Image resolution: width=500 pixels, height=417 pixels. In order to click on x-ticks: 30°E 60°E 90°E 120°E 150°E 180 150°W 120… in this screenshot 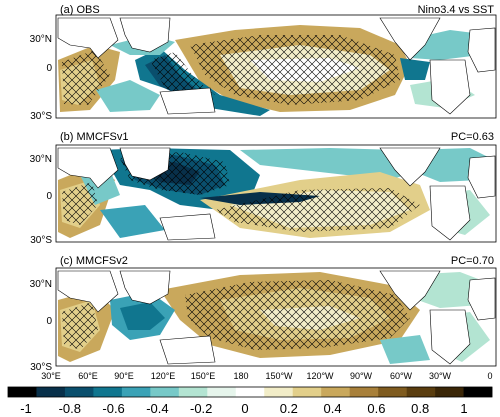, I will do `click(266, 376)`.